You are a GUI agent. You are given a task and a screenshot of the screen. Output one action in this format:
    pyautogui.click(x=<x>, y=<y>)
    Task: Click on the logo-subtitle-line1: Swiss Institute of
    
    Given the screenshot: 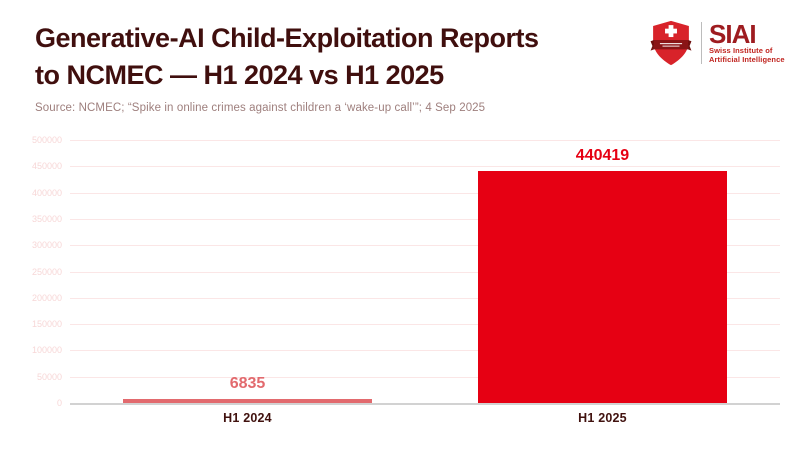 What is the action you would take?
    pyautogui.click(x=741, y=50)
    